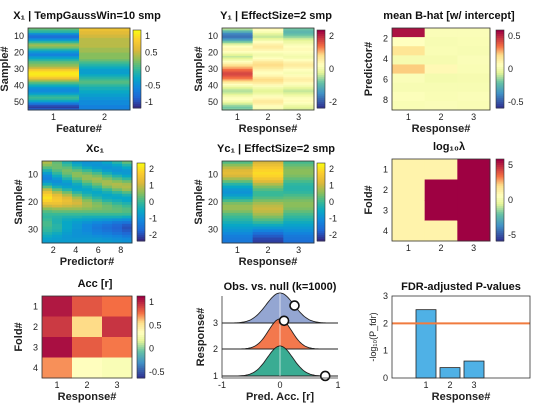 The height and width of the screenshot is (417, 539). What do you see at coordinates (79, 129) in the screenshot?
I see `x-axis-label: Feature#` at bounding box center [79, 129].